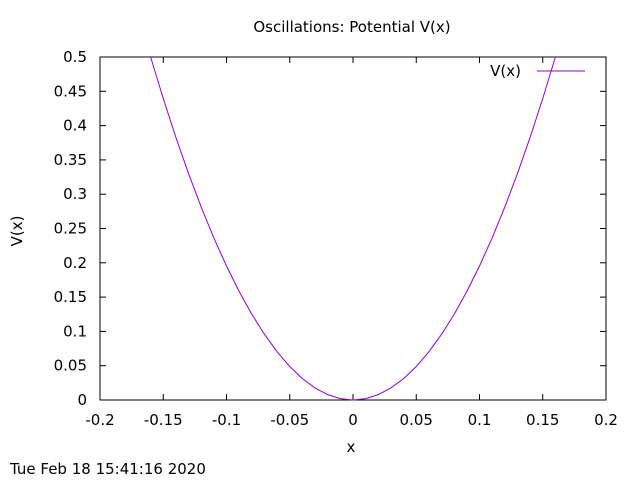 The height and width of the screenshot is (480, 640). I want to click on x-tick-label: -0.2, so click(99, 420).